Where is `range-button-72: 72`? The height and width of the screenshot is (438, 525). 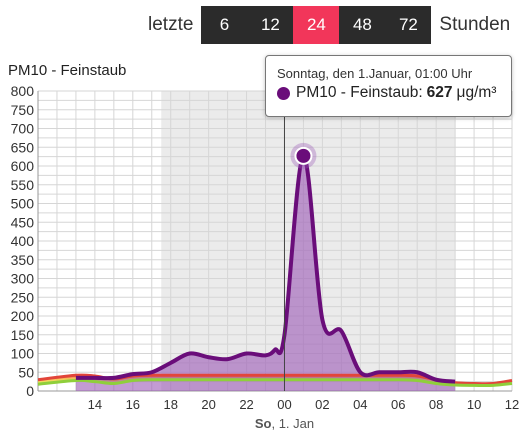 range-button-72: 72 is located at coordinates (408, 24).